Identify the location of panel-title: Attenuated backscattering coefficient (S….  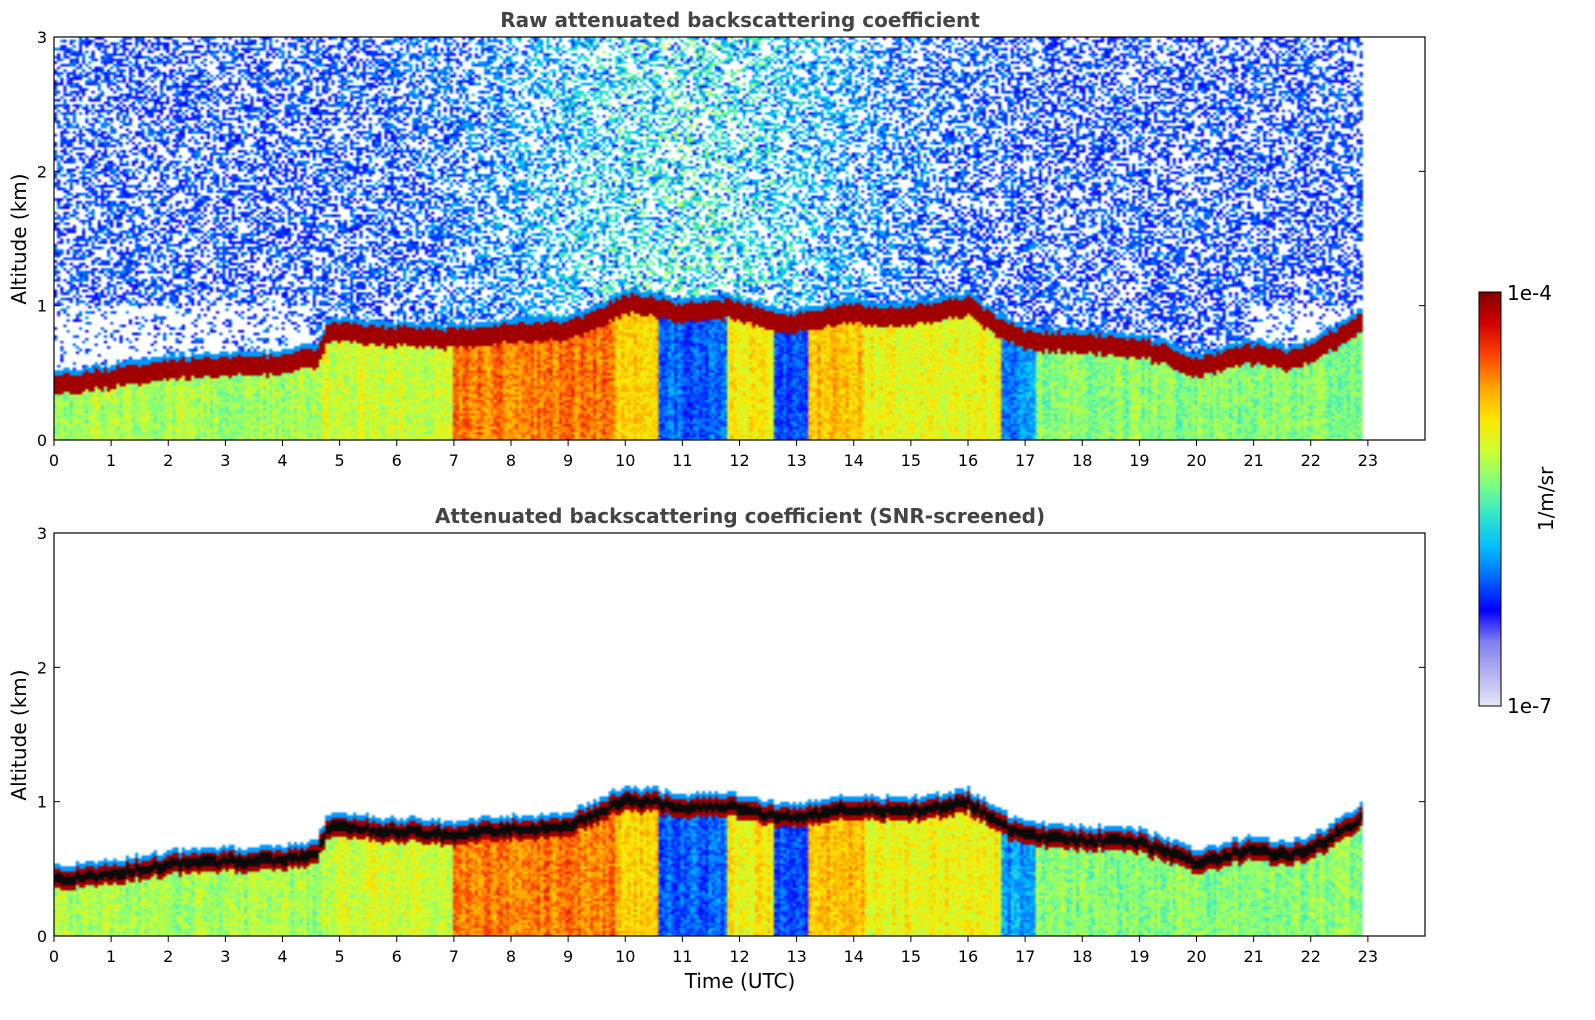
(740, 516).